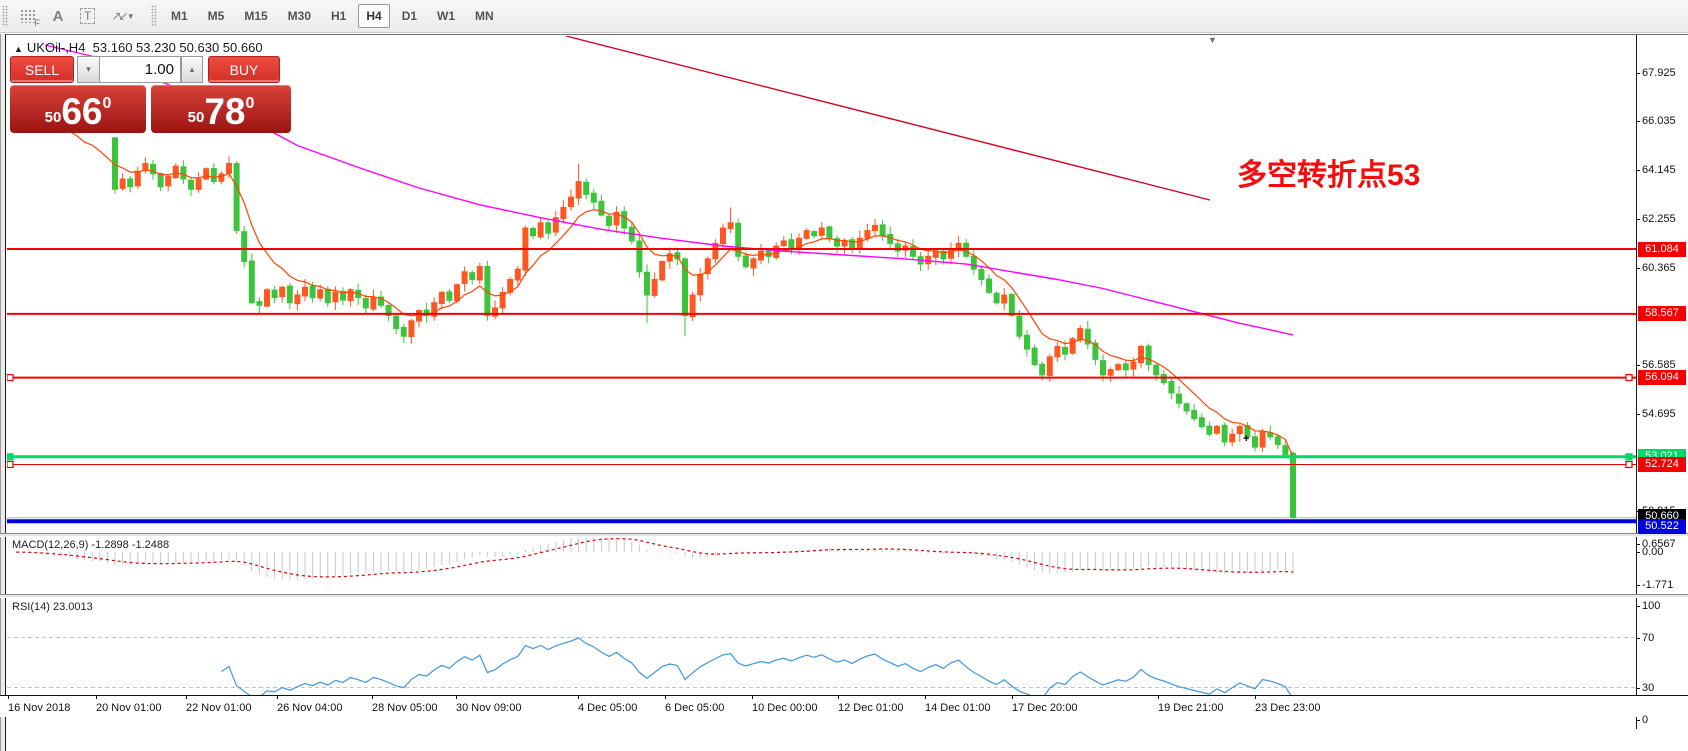 Image resolution: width=1688 pixels, height=751 pixels. What do you see at coordinates (1659, 413) in the screenshot?
I see `price-tick-label: 54.695` at bounding box center [1659, 413].